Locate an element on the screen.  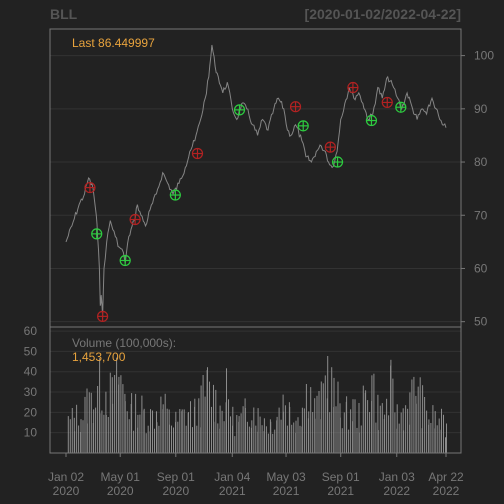
price-tick-label: 90 is located at coordinates (481, 109).